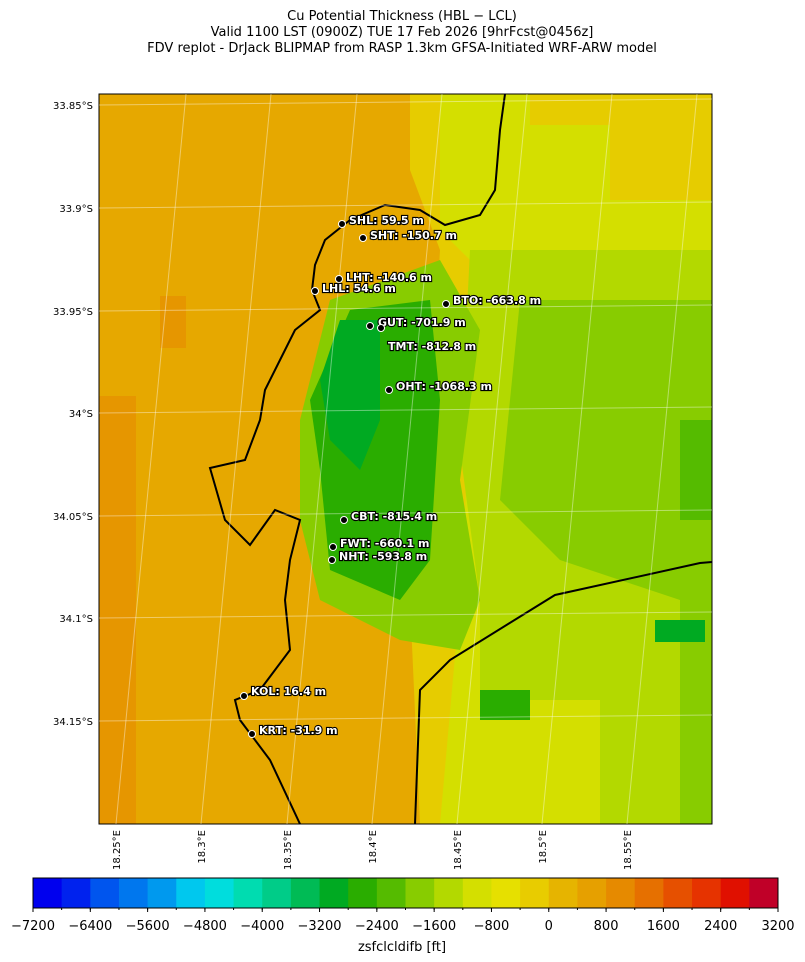 This screenshot has height=962, width=805. What do you see at coordinates (383, 556) in the screenshot?
I see `station-label: NHT: -593.8 m` at bounding box center [383, 556].